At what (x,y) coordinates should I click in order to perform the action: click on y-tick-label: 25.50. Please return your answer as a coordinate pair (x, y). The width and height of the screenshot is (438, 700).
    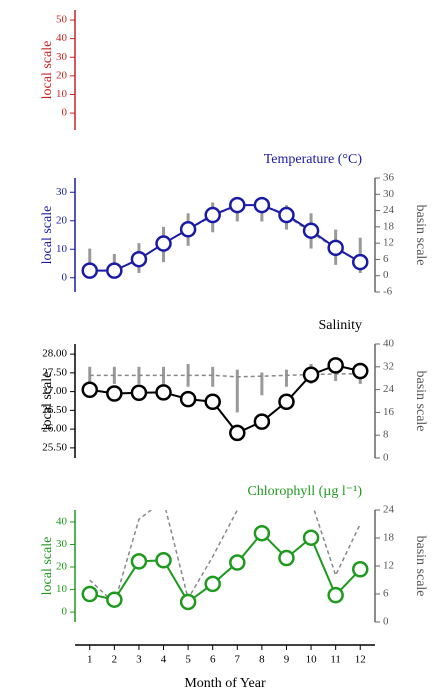
    Looking at the image, I should click on (54, 447).